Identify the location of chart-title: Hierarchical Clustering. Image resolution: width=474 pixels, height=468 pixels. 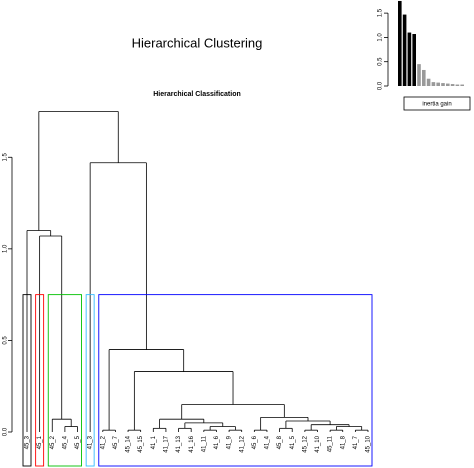
(197, 42).